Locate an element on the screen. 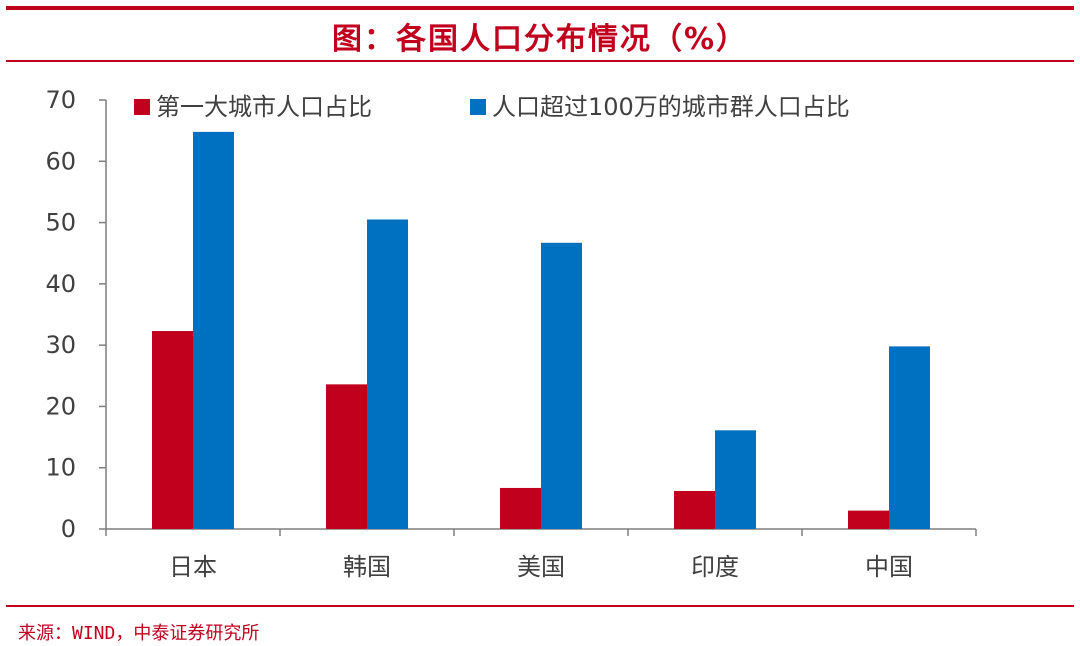  x-category-label: 日本 is located at coordinates (193, 567).